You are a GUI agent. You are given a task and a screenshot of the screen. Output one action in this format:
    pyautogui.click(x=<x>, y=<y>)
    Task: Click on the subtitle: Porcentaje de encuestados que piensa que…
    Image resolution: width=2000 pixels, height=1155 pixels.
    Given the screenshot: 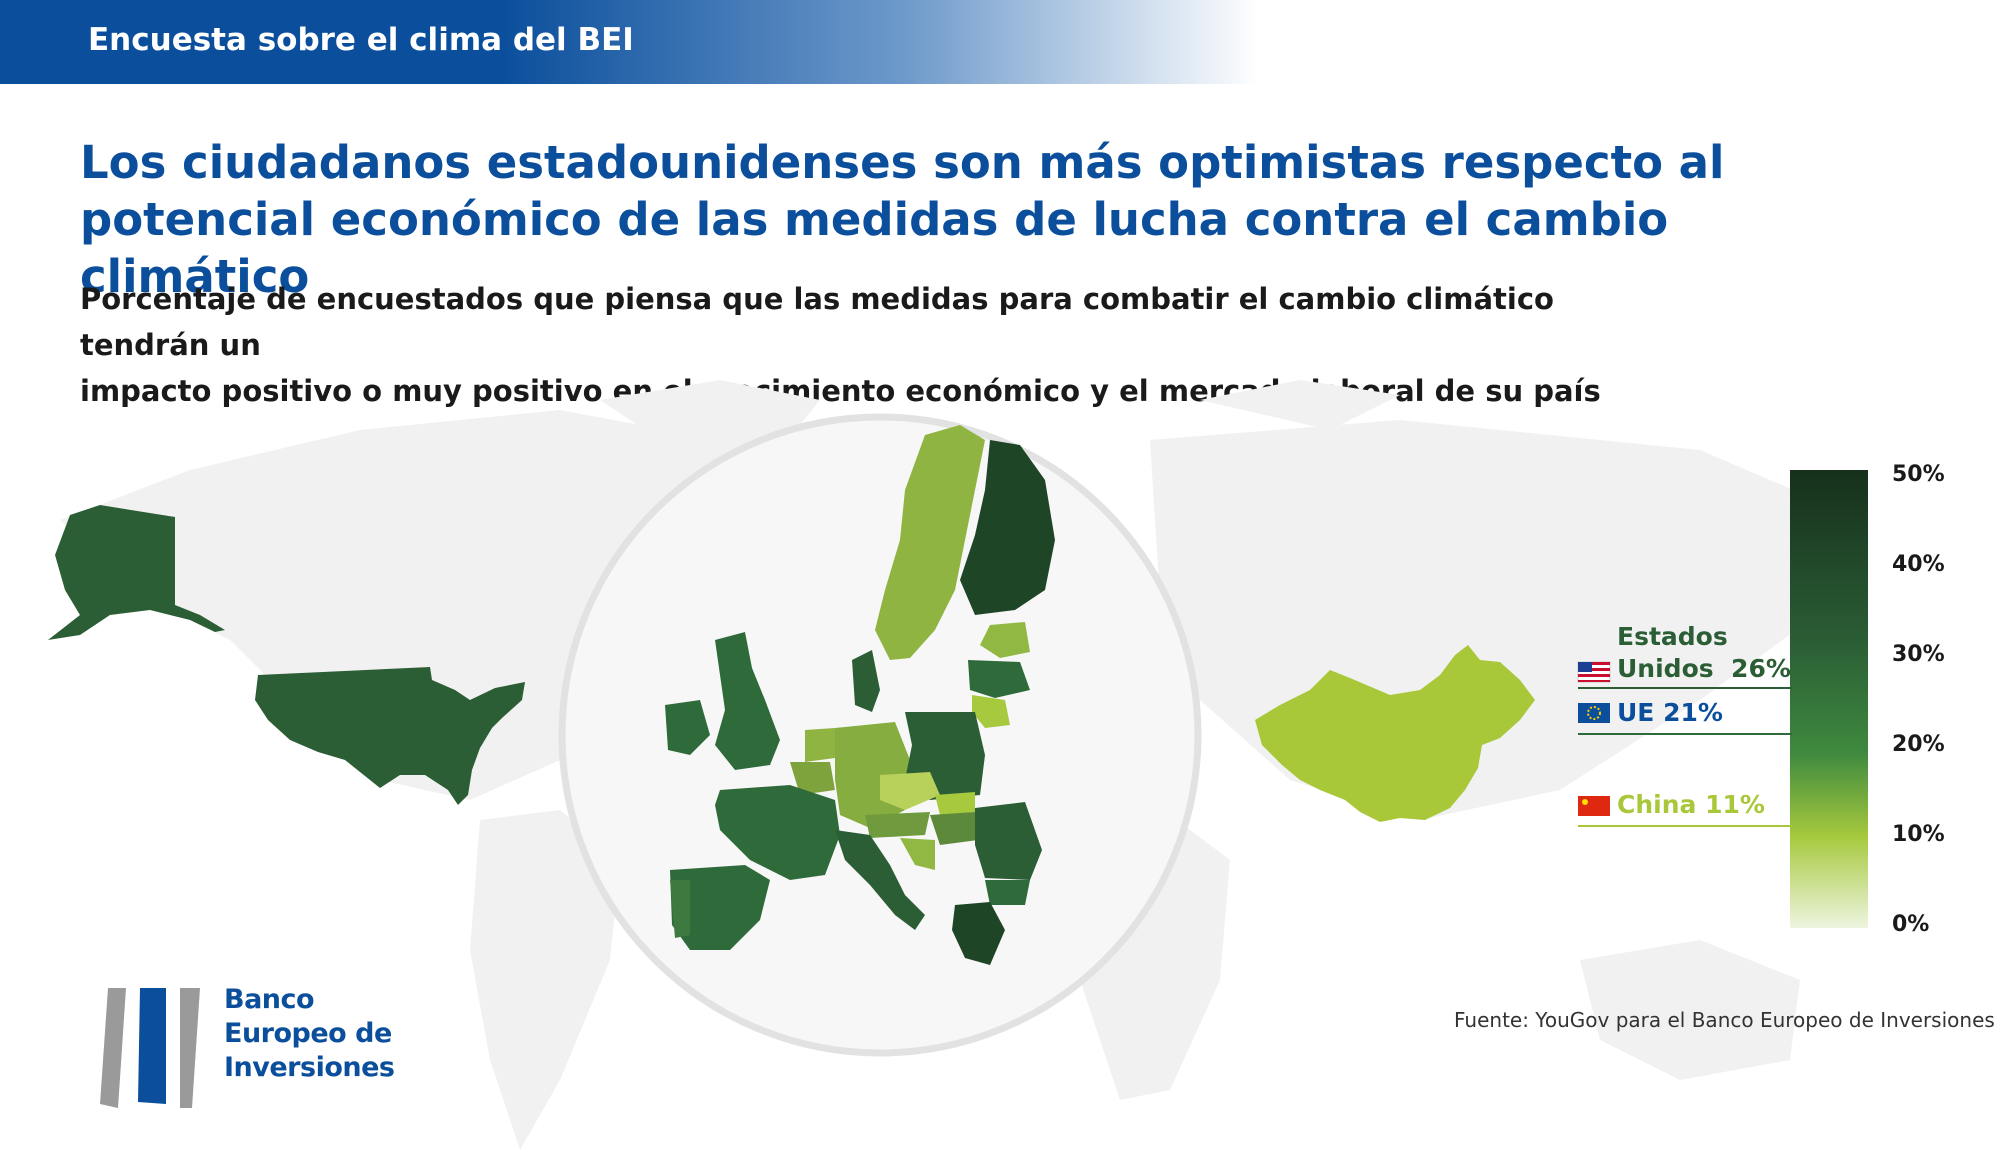 What is the action you would take?
    pyautogui.click(x=860, y=345)
    